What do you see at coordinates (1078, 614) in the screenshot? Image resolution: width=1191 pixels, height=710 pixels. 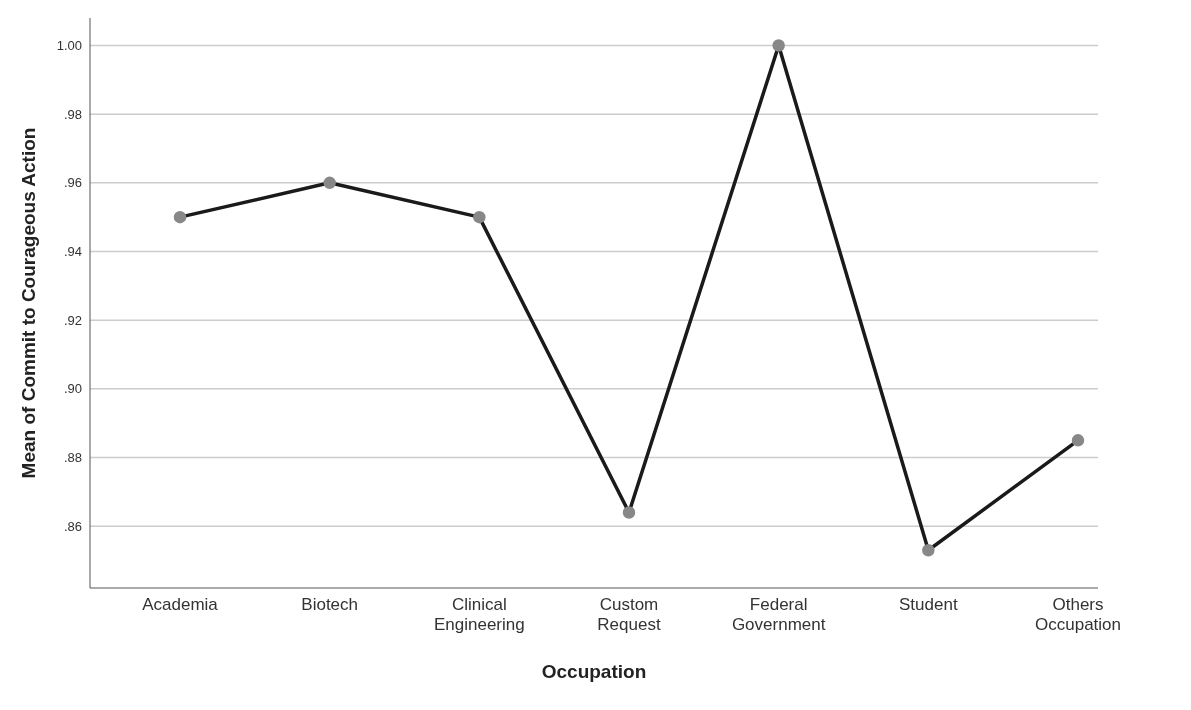 I see `x-tick-label: Others Occupation` at bounding box center [1078, 614].